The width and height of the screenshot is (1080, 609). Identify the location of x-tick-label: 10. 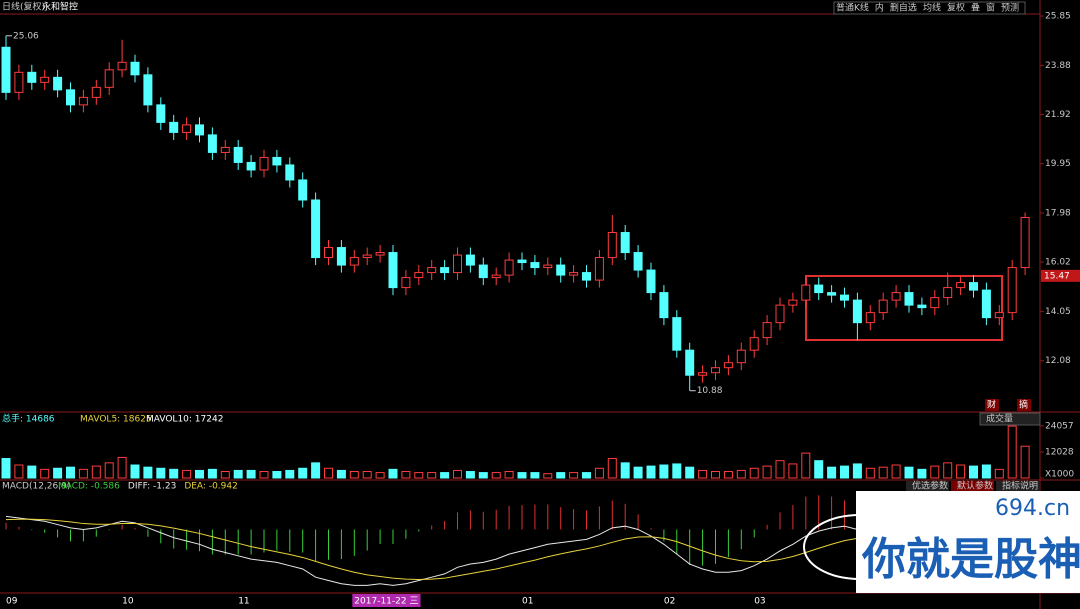
(128, 602).